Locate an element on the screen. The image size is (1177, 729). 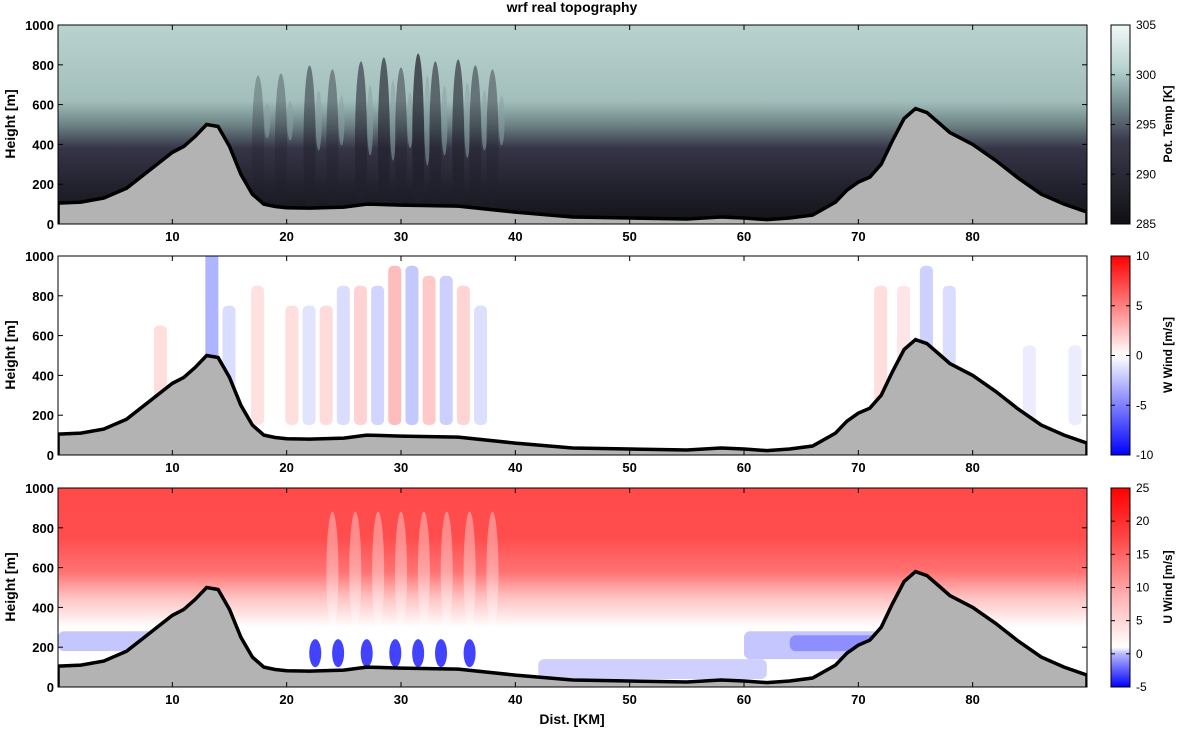
colorbar-tick-label: 290 is located at coordinates (1146, 174).